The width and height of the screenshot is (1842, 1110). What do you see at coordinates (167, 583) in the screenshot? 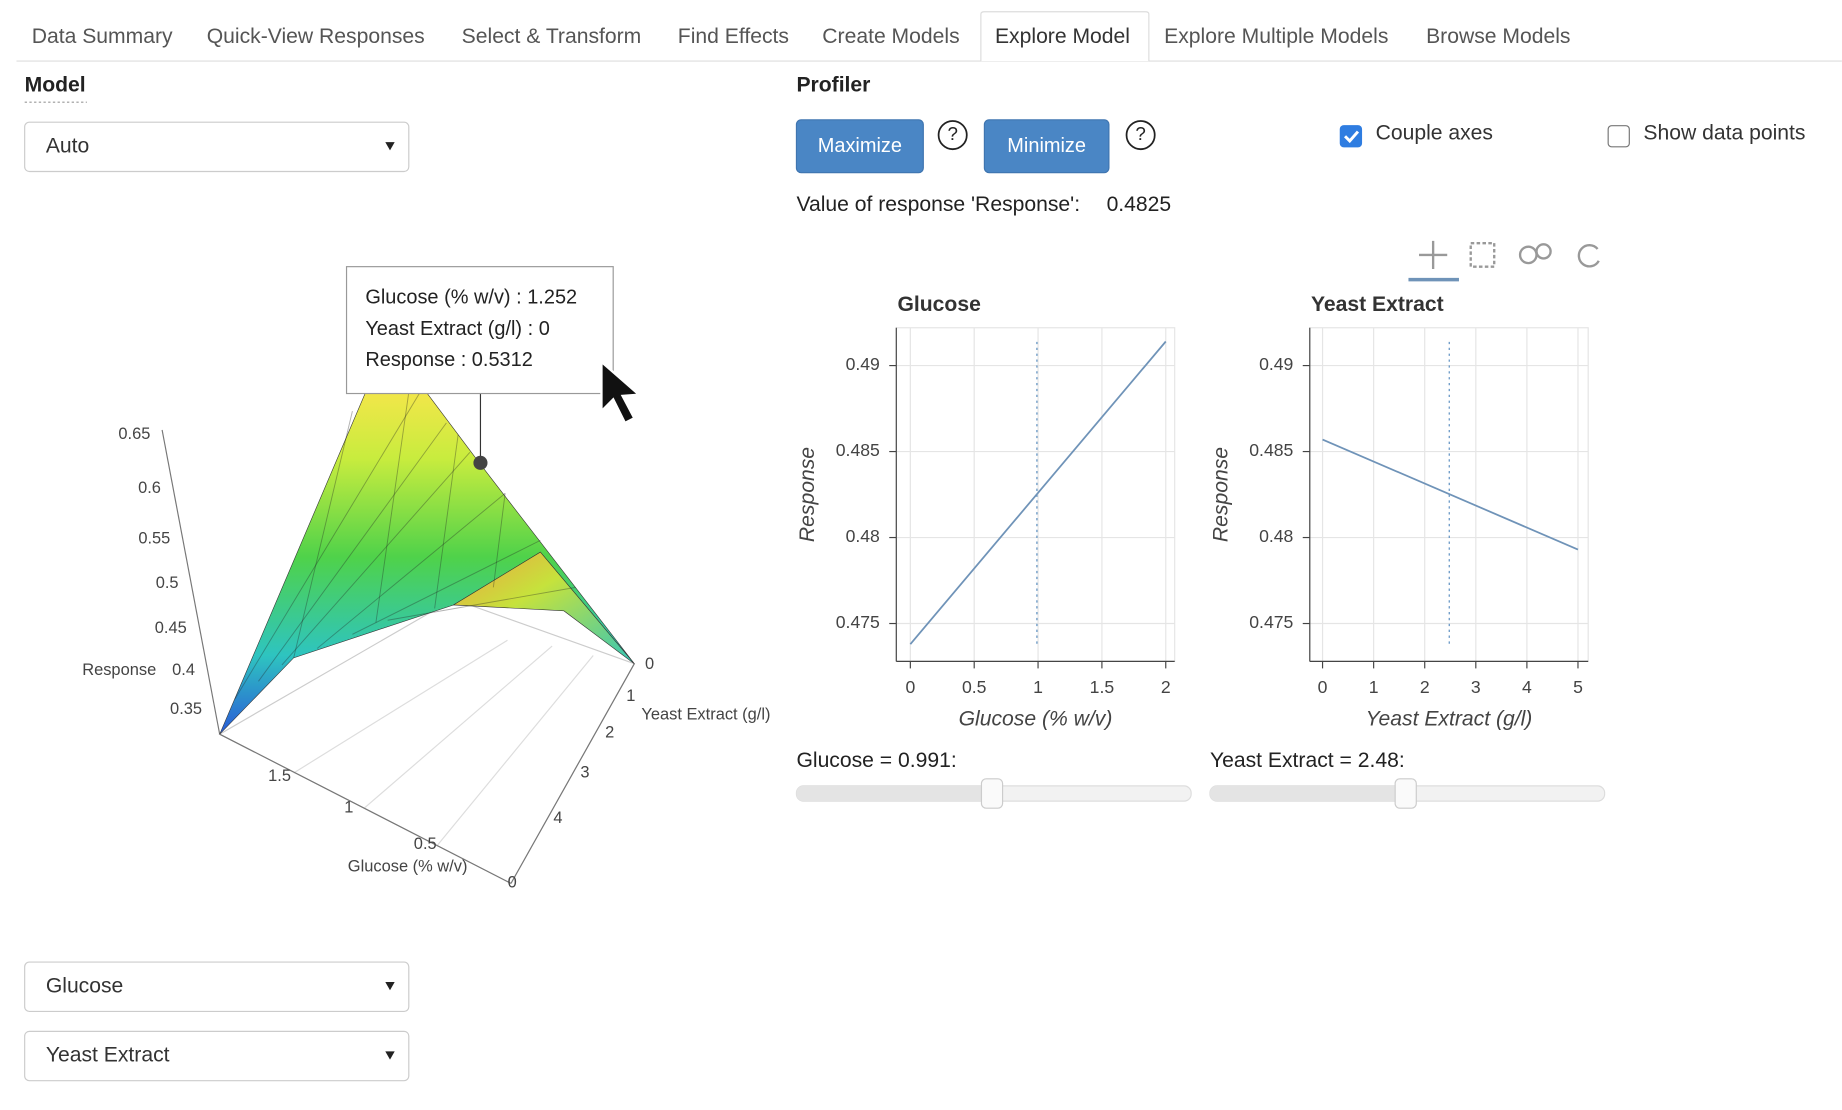
I see `z-tick-label: 0.5` at bounding box center [167, 583].